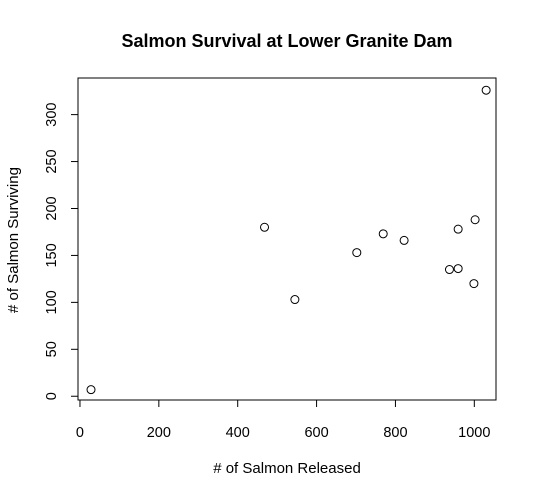  What do you see at coordinates (159, 433) in the screenshot?
I see `x-tick-label: 200` at bounding box center [159, 433].